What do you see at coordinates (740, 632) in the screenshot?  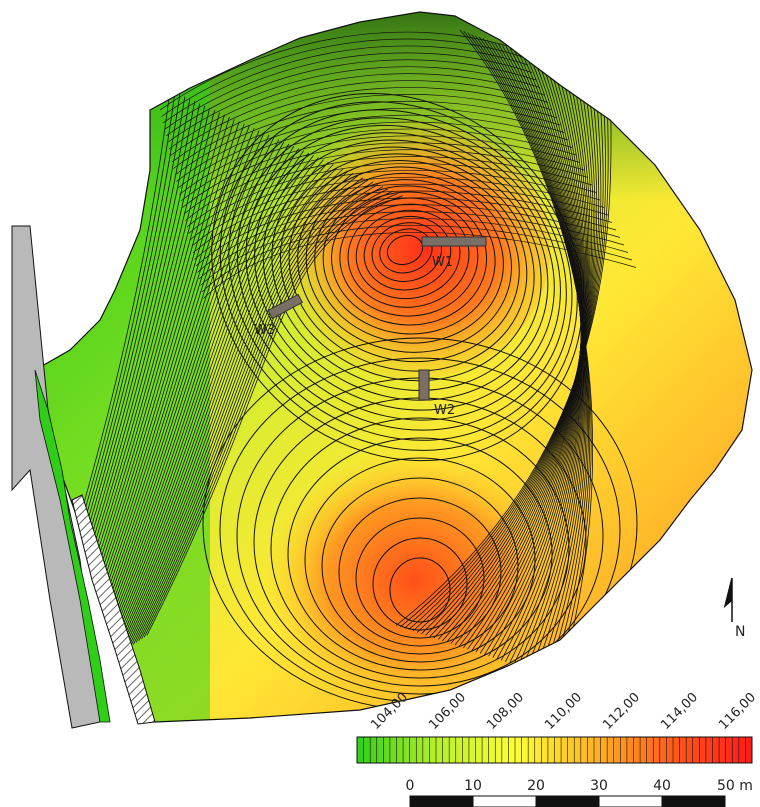 I see `svg-text: N` at bounding box center [740, 632].